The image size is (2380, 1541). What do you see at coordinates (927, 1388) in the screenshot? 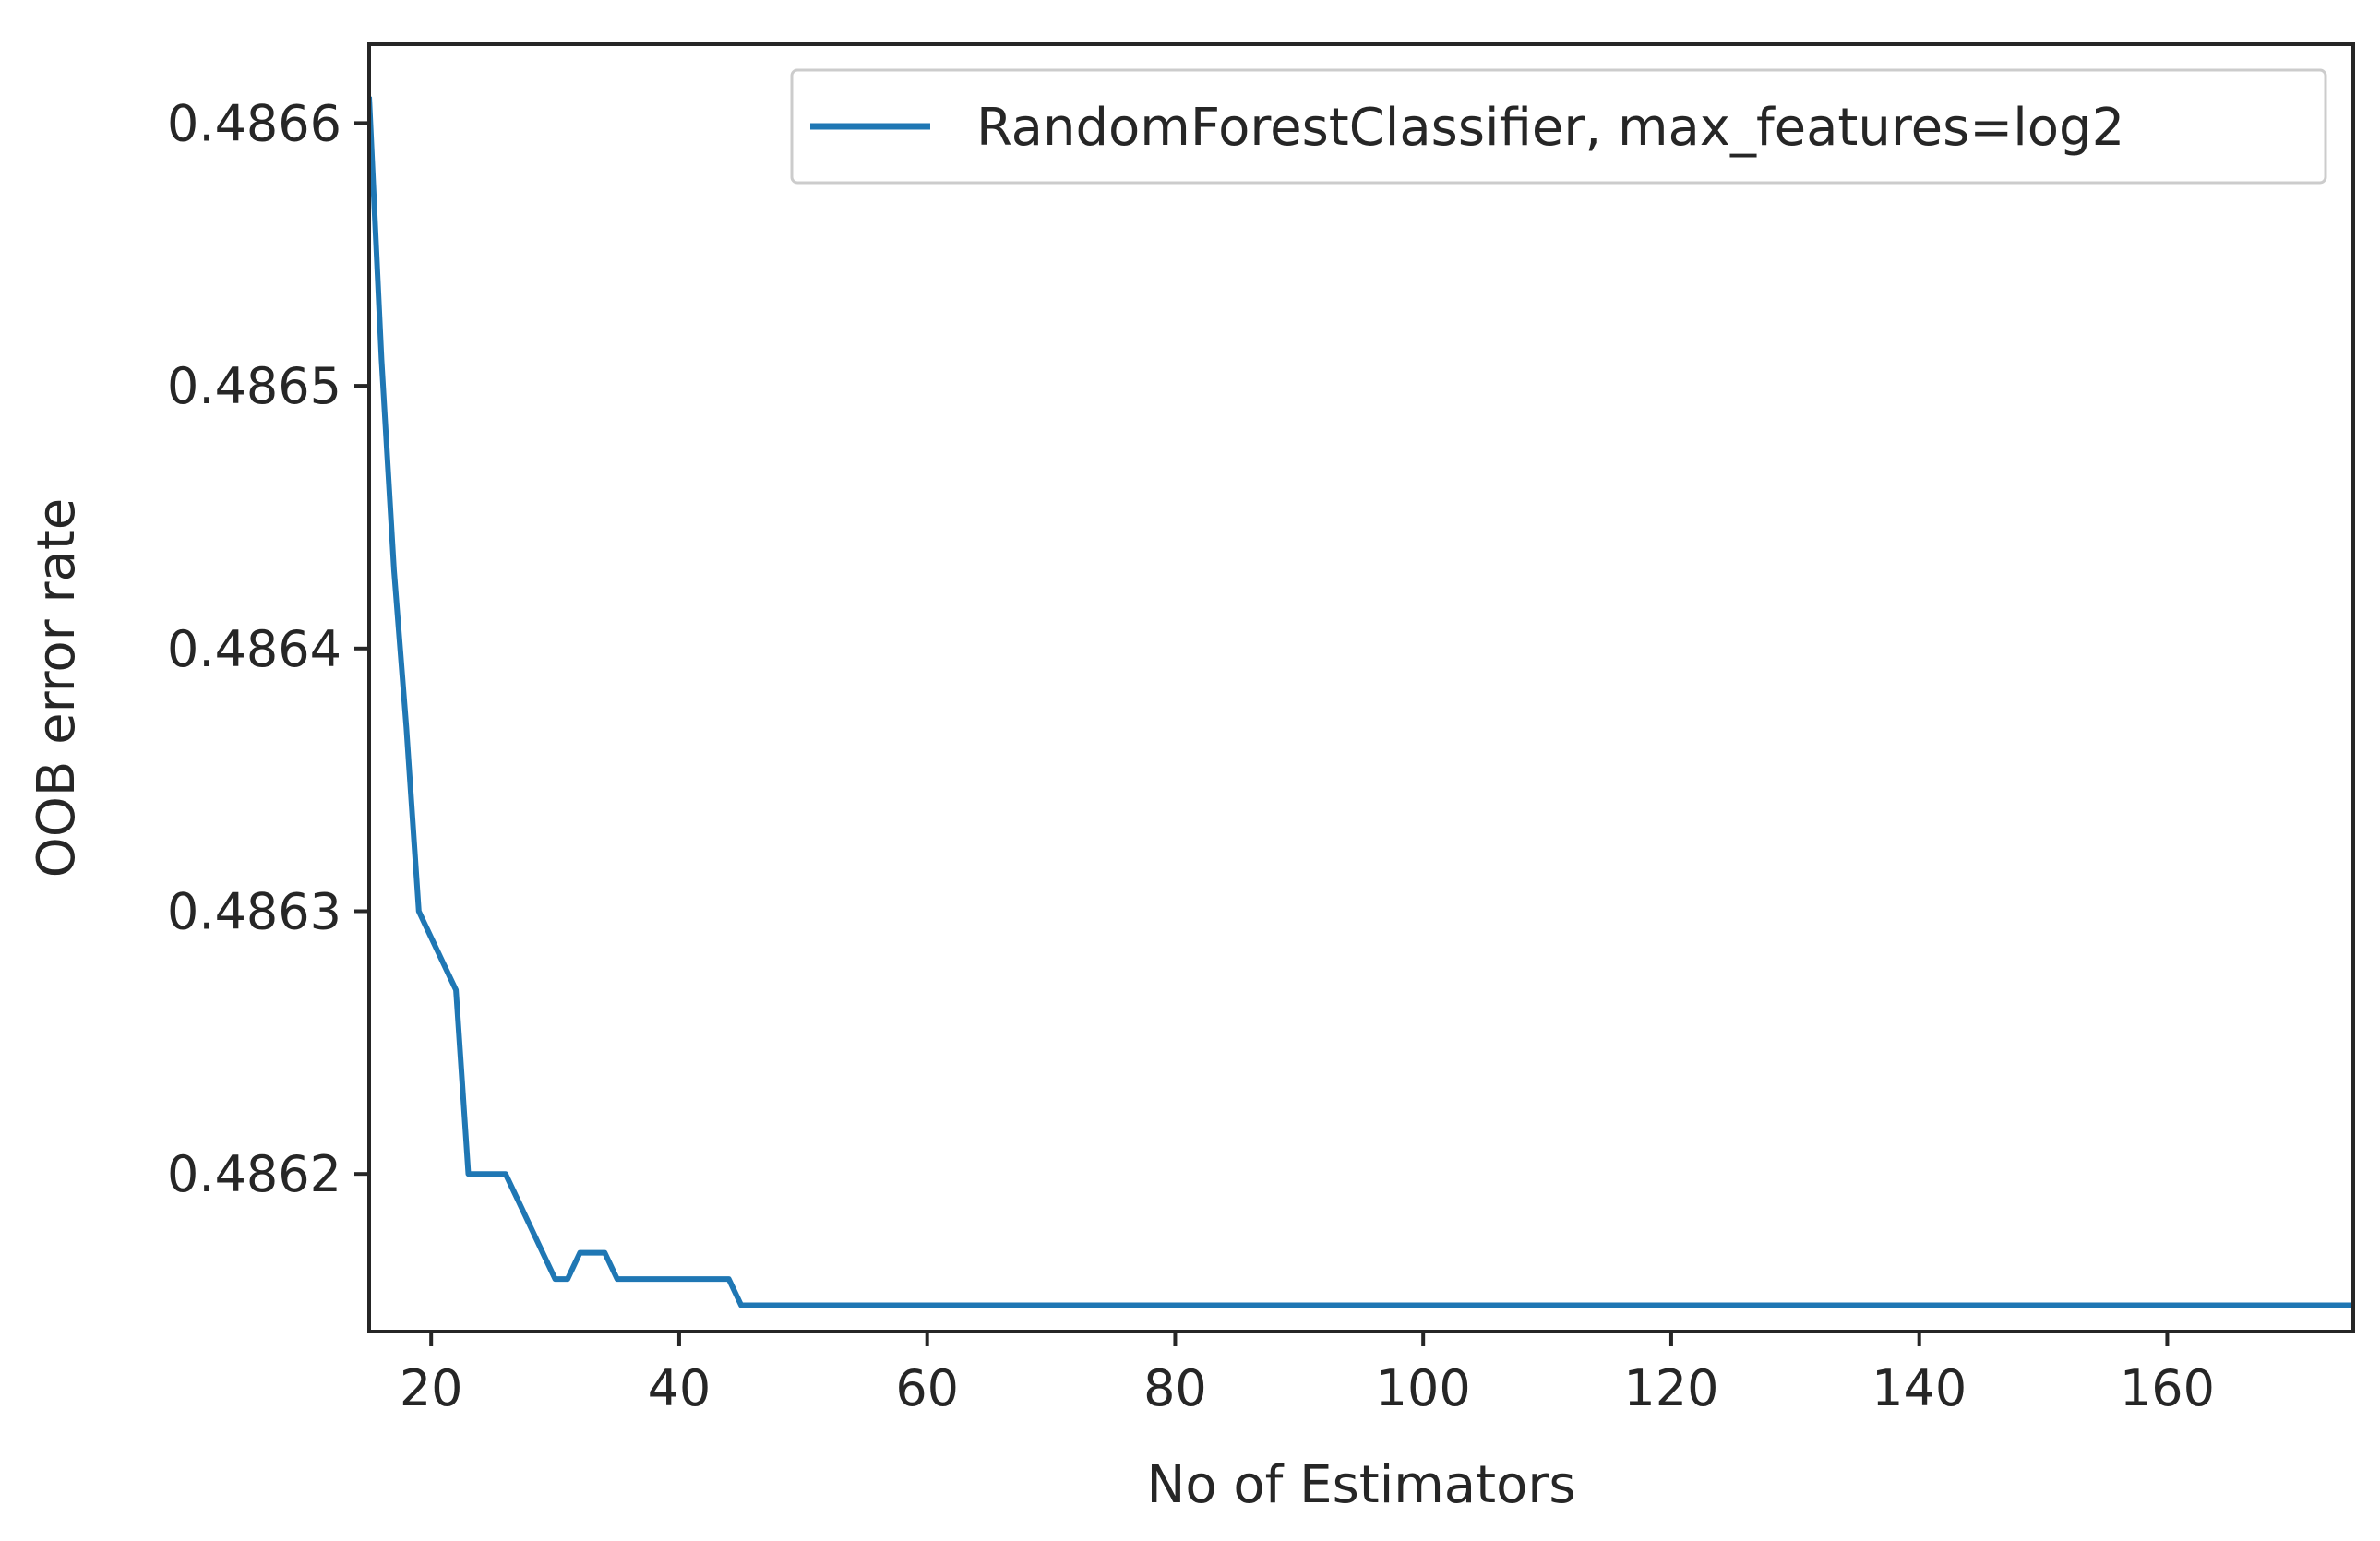
I see `x-tick-label: 60` at bounding box center [927, 1388].